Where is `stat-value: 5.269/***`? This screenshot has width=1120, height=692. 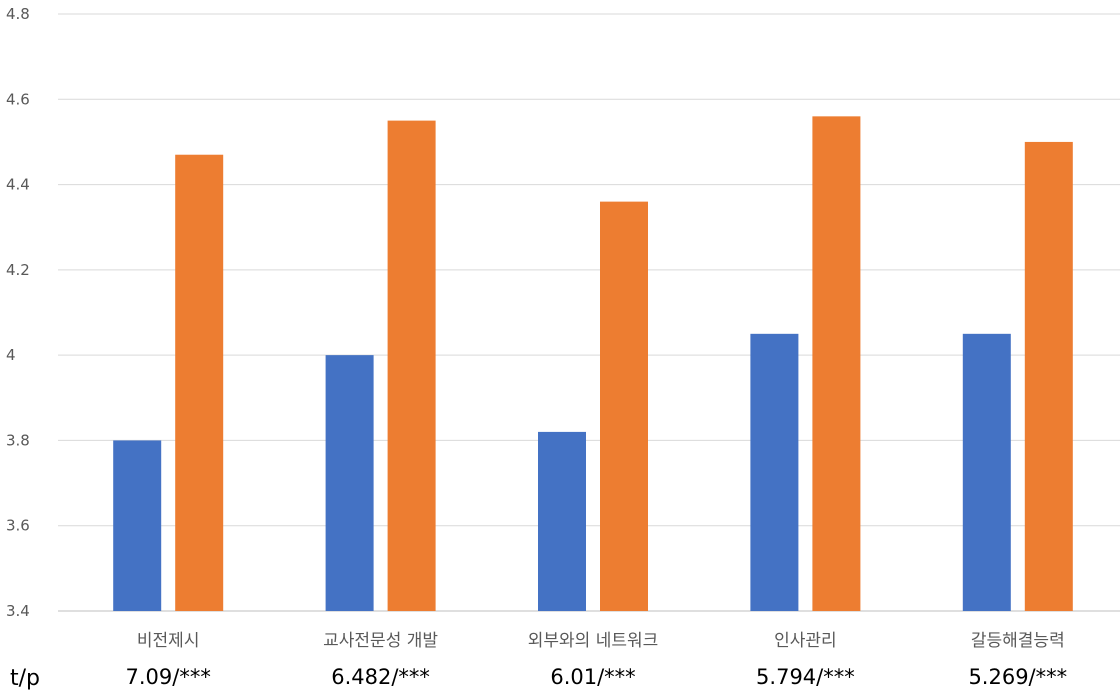
stat-value: 5.269/*** is located at coordinates (1017, 677).